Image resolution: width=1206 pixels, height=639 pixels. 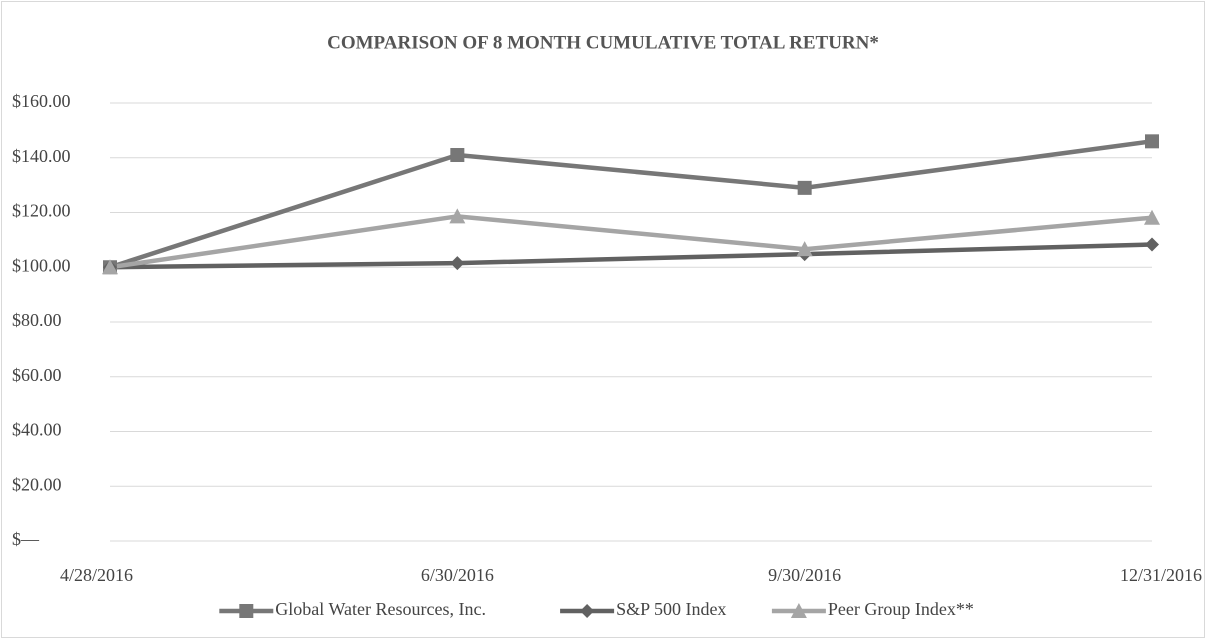 I want to click on legend-label: Peer Group Index**, so click(x=901, y=609).